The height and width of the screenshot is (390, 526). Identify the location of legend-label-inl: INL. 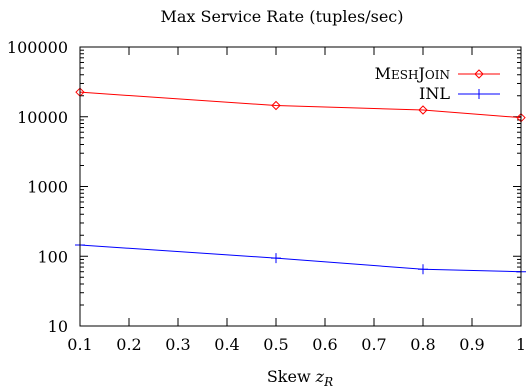
(434, 93).